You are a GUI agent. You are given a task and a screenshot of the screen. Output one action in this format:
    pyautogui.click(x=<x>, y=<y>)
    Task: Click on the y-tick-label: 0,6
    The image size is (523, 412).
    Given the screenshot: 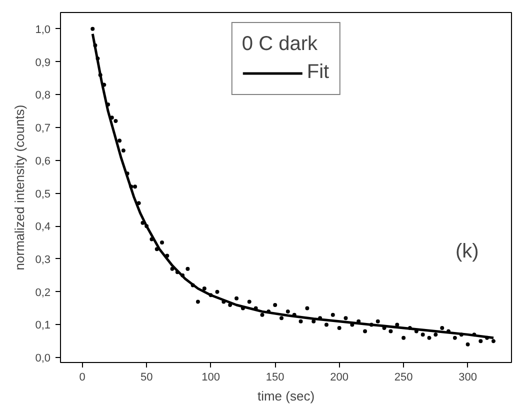 What is the action you would take?
    pyautogui.click(x=43, y=161)
    